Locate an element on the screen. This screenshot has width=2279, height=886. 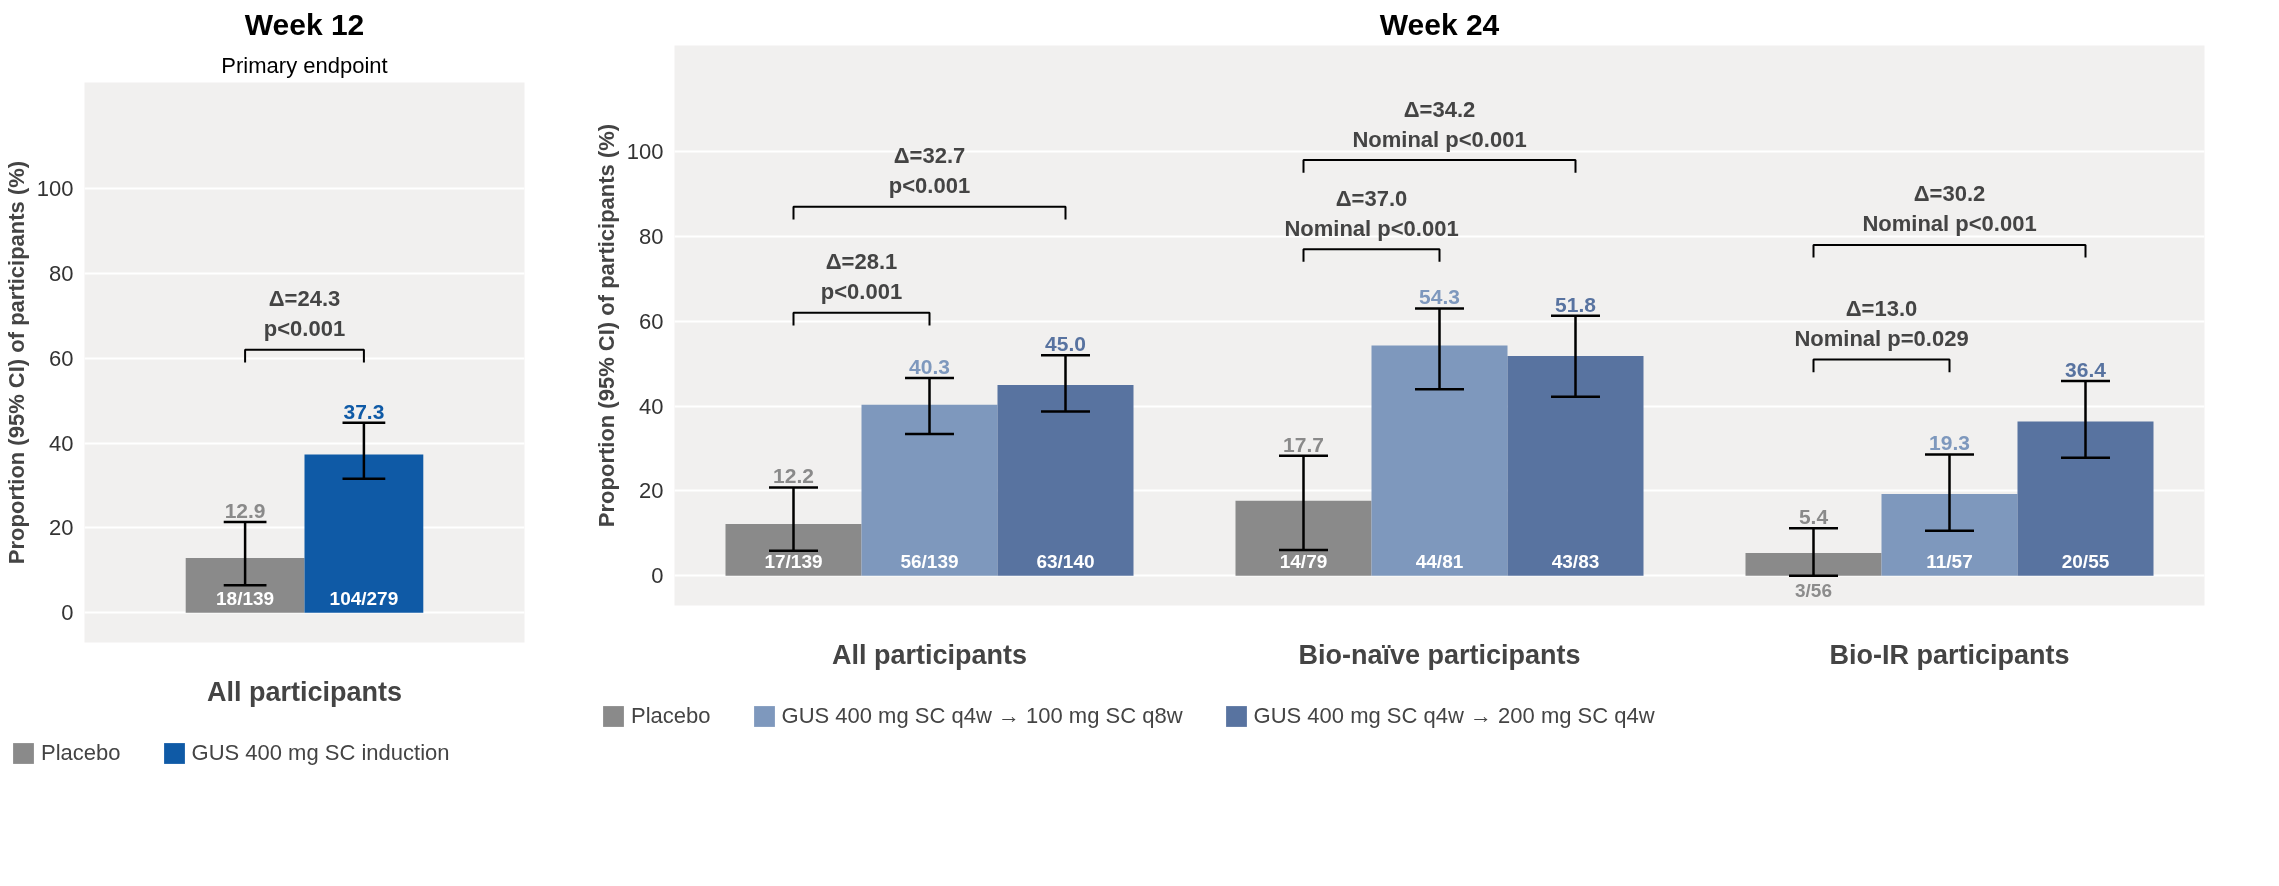
chart-subtitle: Primary endpoint is located at coordinates (304, 65).